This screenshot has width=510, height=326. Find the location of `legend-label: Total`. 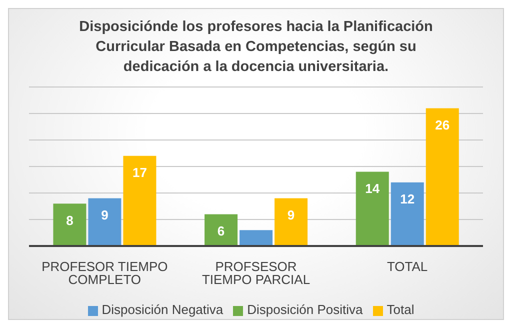

legend-label: Total is located at coordinates (400, 309).